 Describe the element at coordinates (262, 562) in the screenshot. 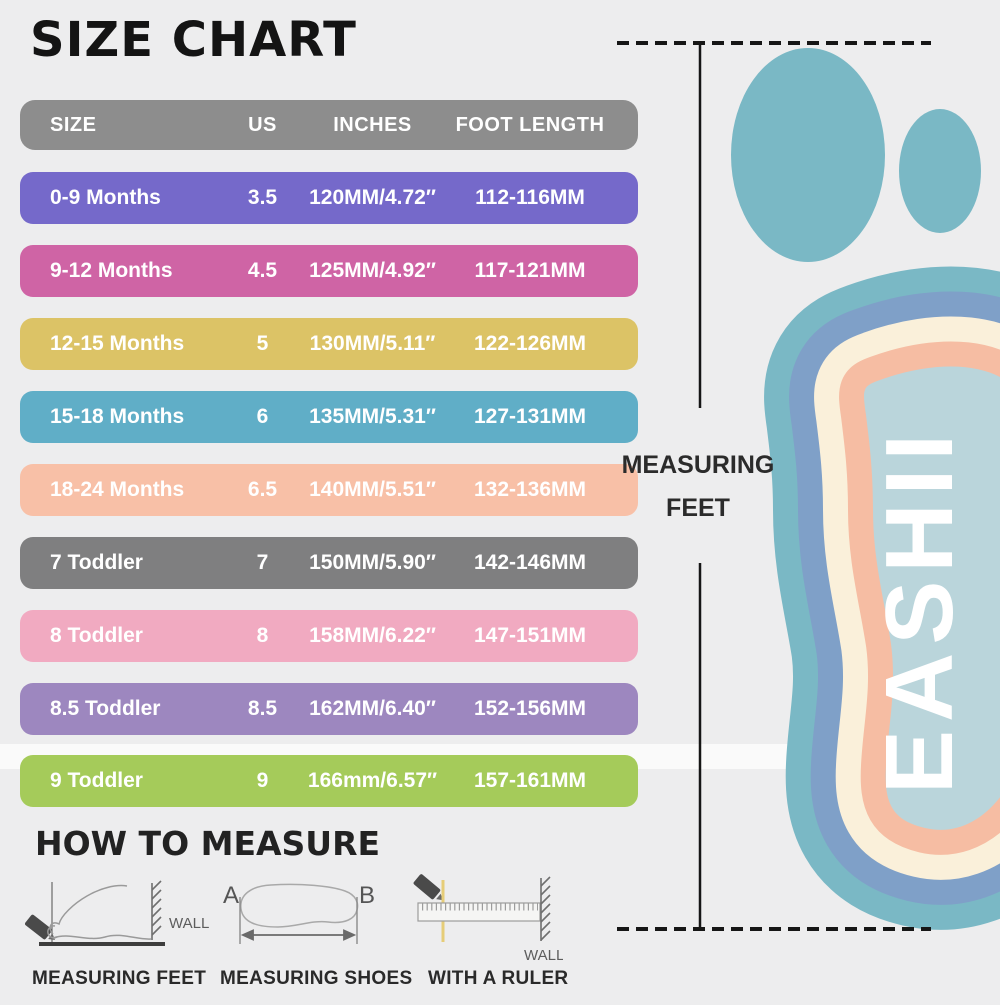

I see `row-us: 7` at that location.